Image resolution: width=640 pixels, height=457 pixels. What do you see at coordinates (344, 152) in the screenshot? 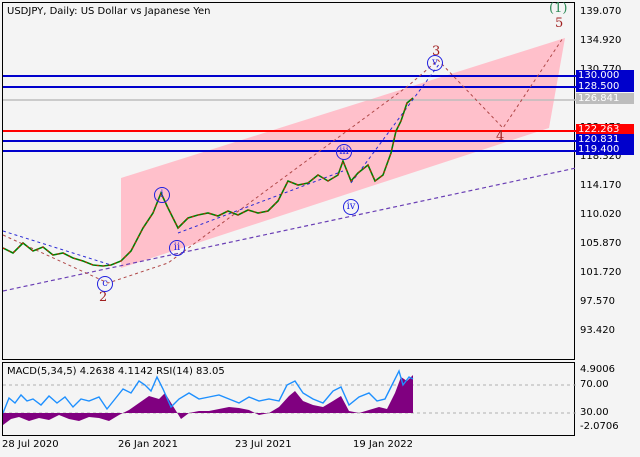
I see `wave-label-iii: iii` at bounding box center [344, 152].